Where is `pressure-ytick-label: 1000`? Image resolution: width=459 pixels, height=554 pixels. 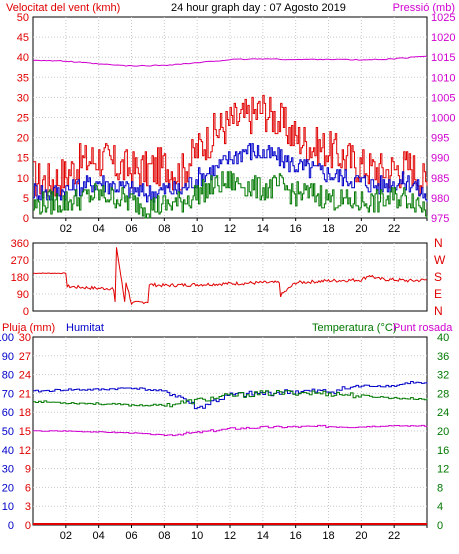
pressure-ytick-label: 1000 is located at coordinates (443, 119).